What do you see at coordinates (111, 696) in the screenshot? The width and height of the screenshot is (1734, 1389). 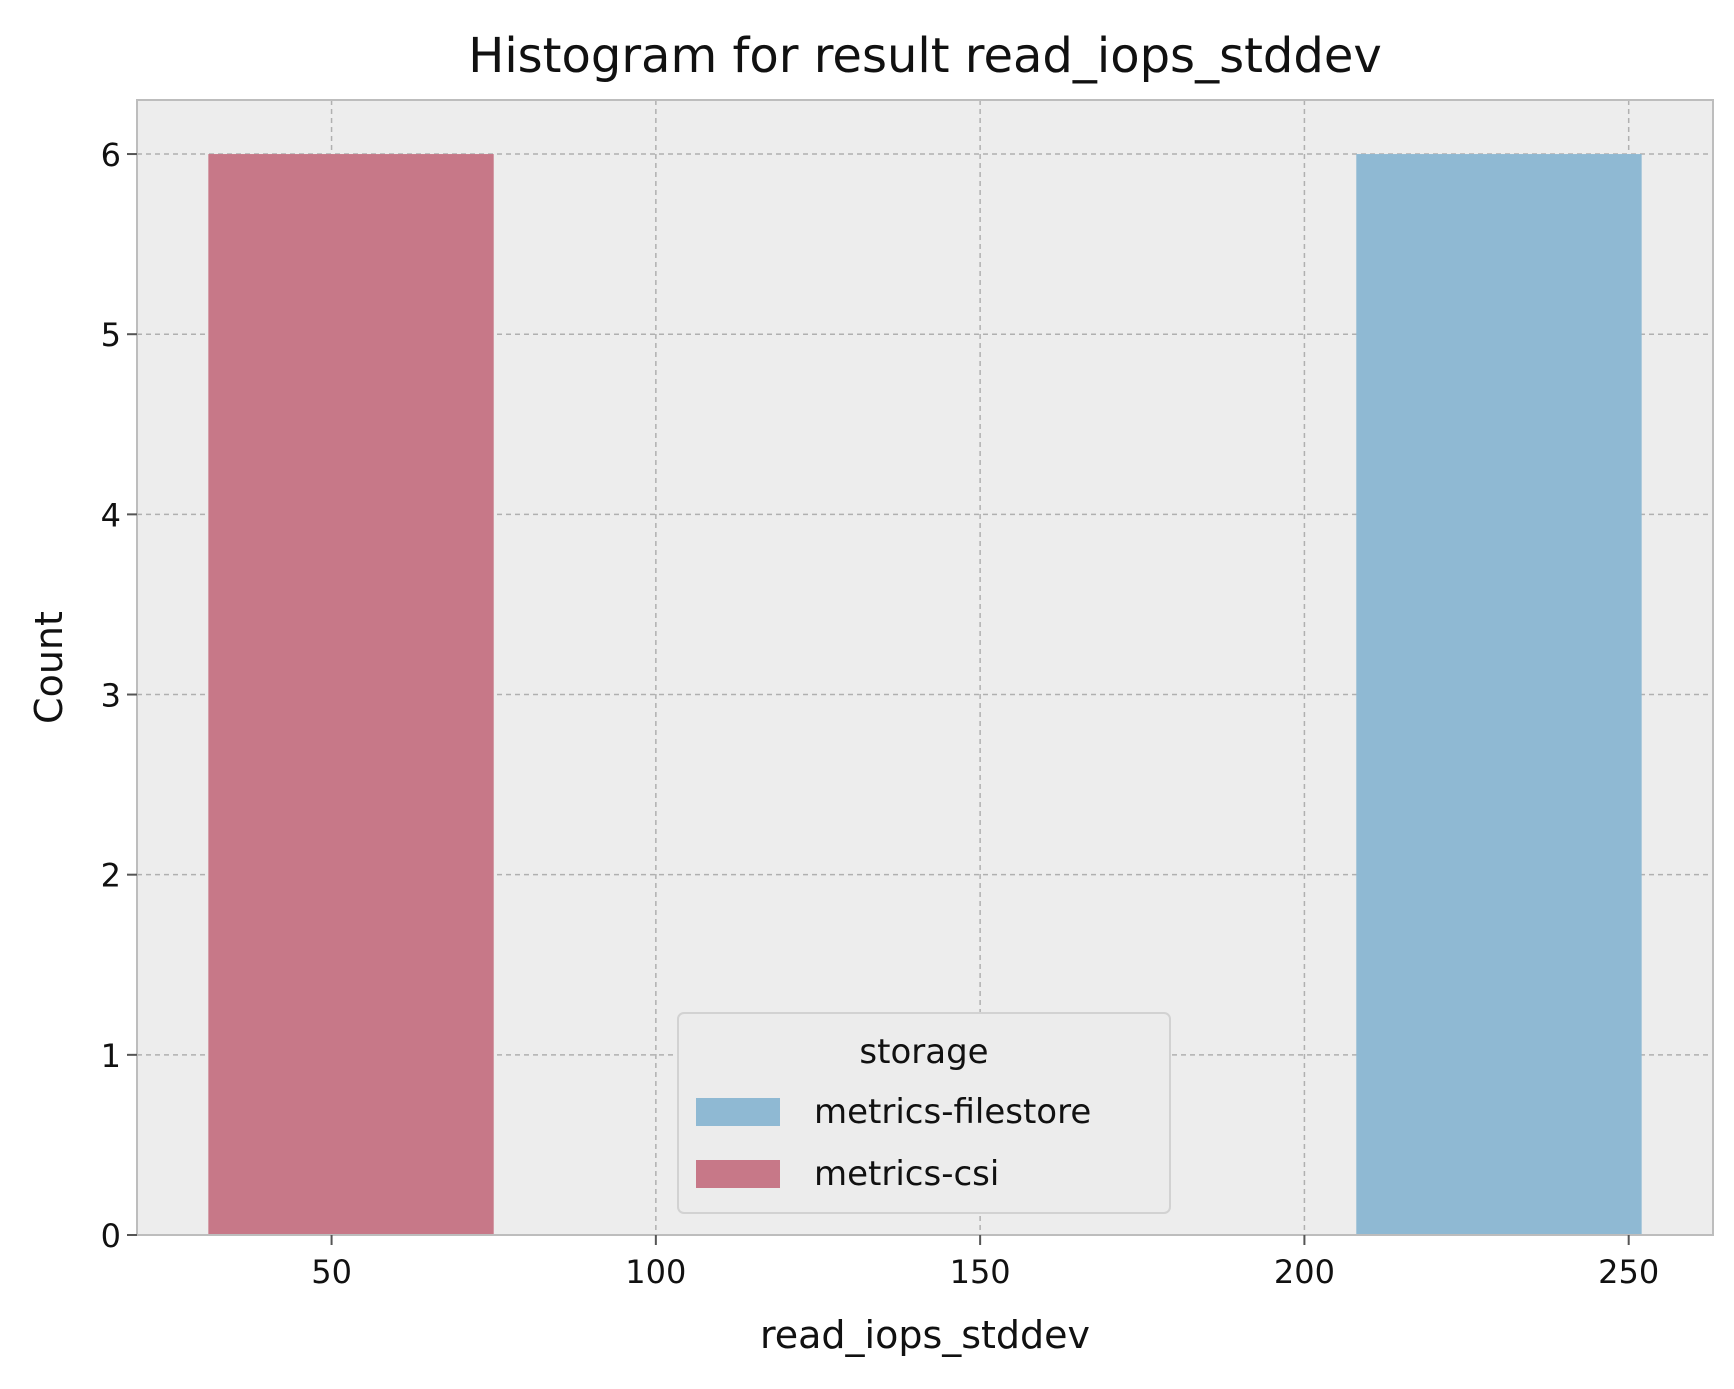 I see `y-tick-label: 3` at bounding box center [111, 696].